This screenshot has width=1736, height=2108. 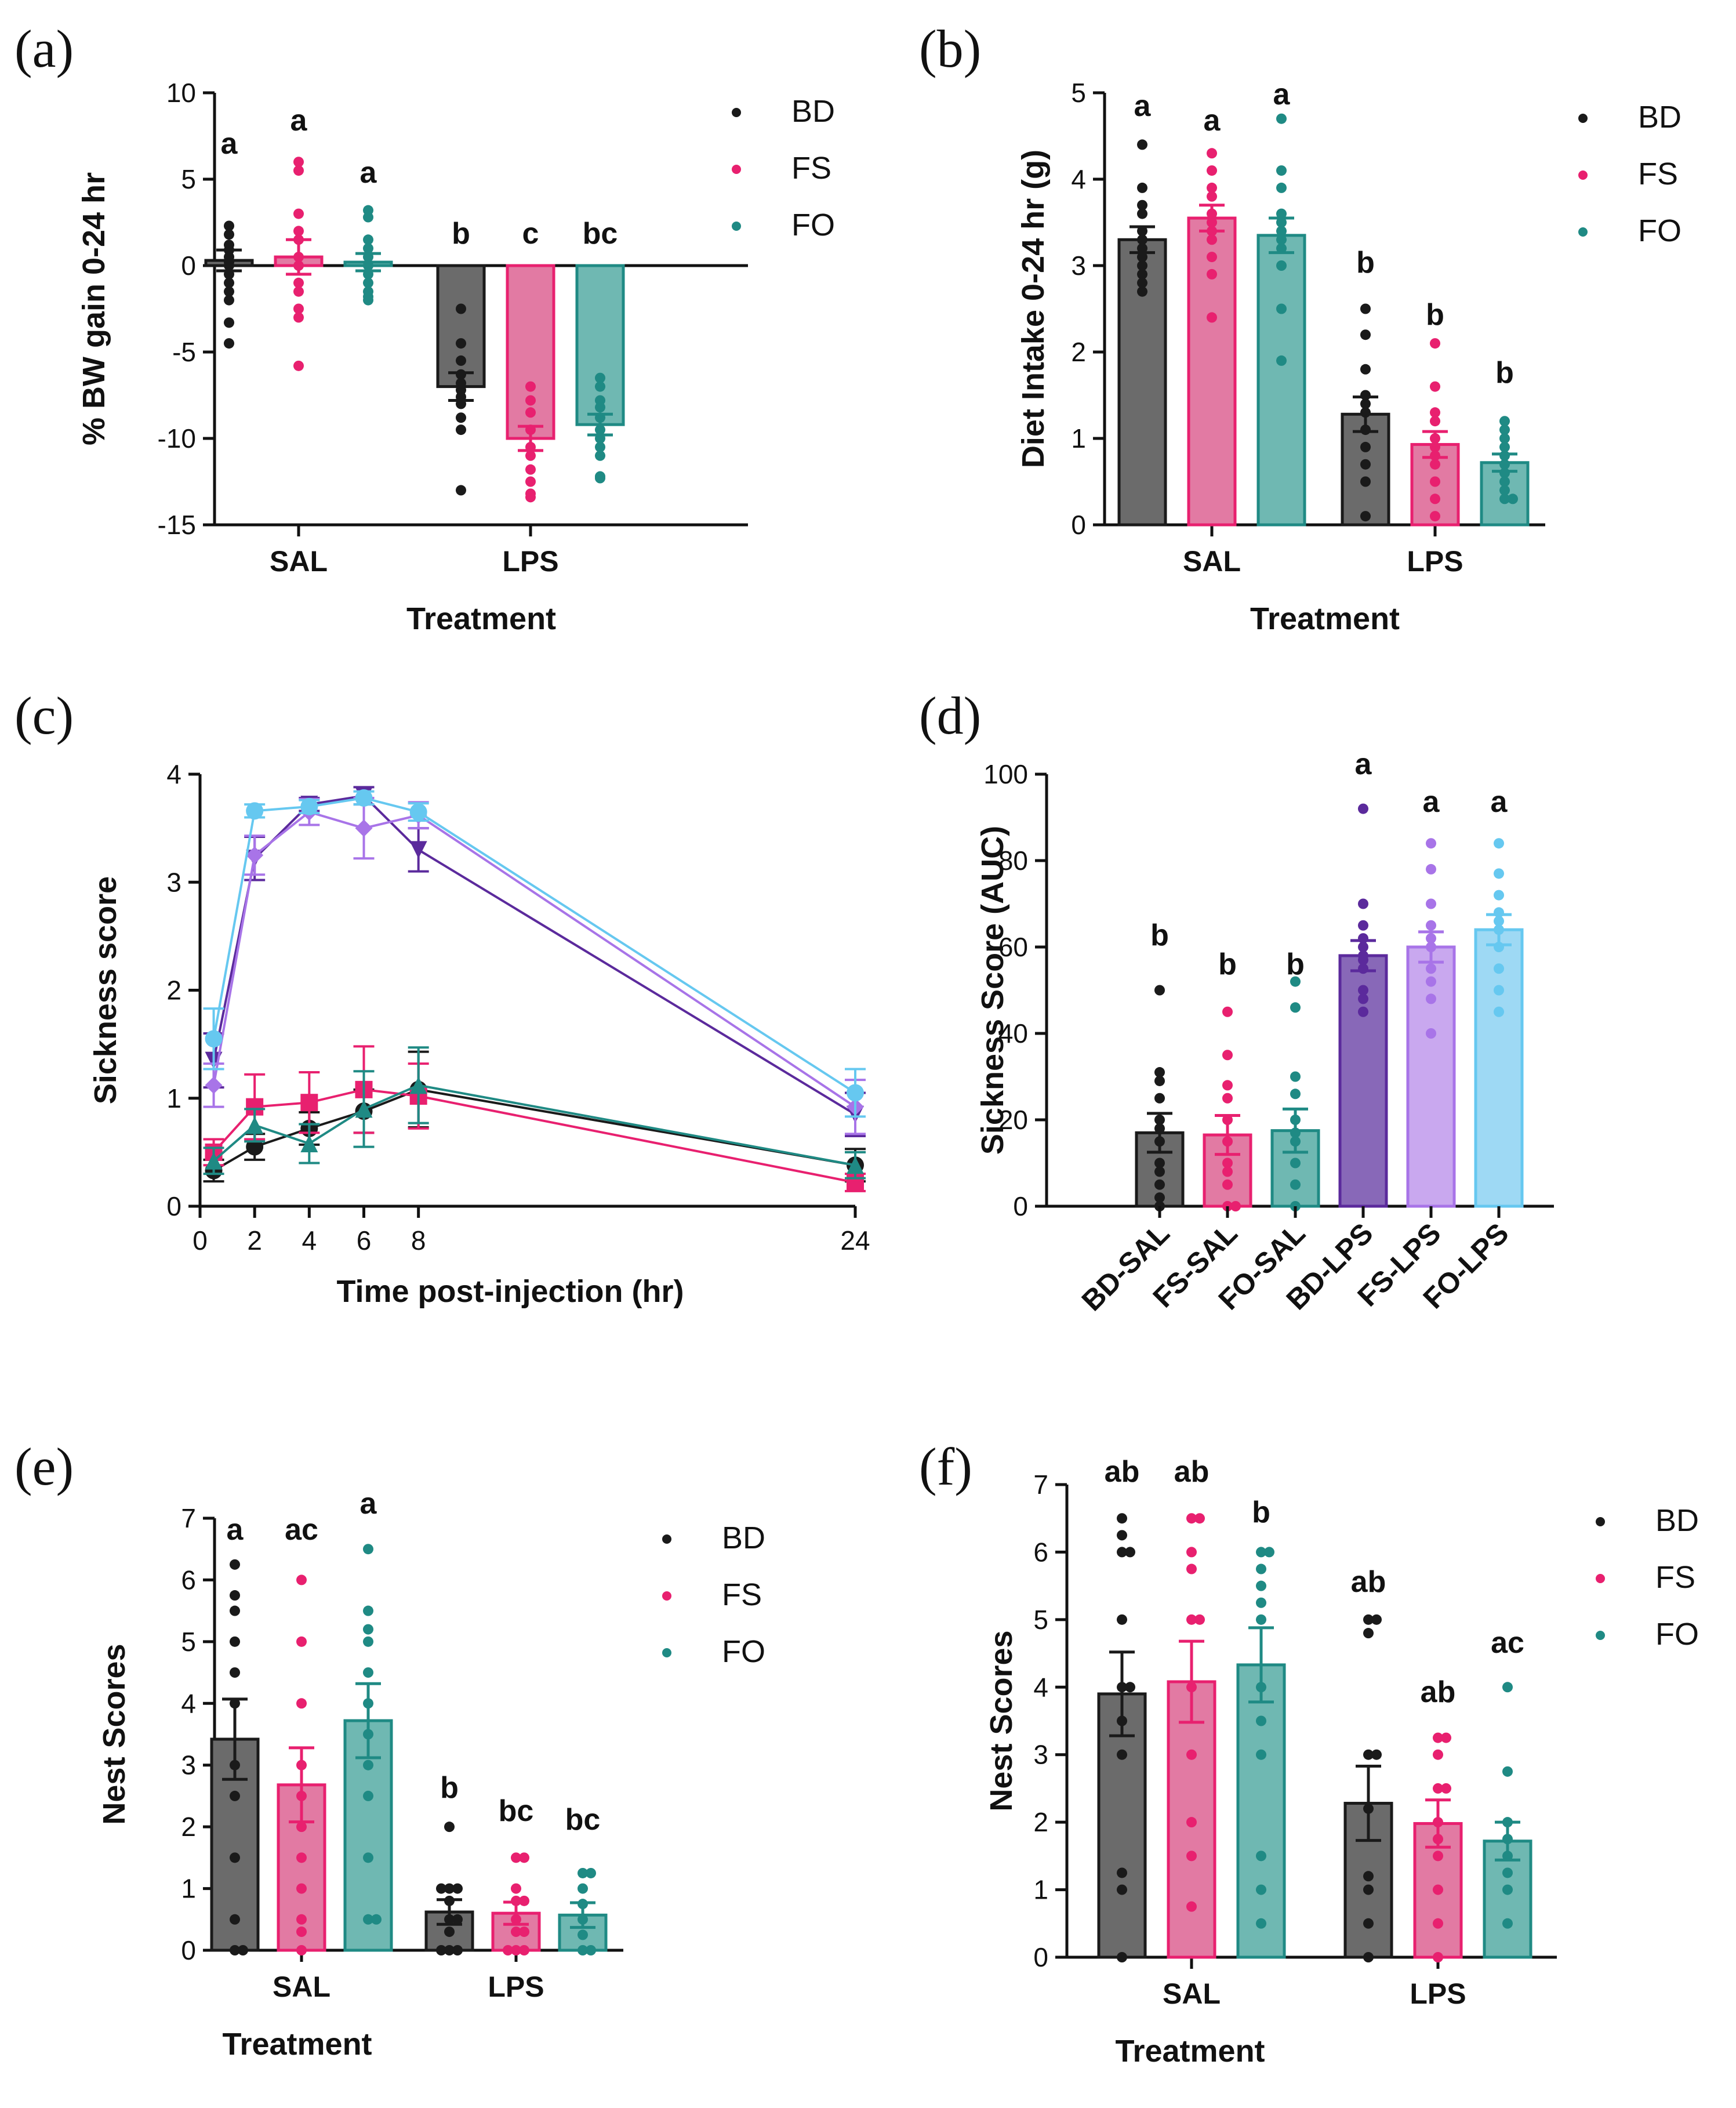 I want to click on significance-letter: ab, so click(x=1192, y=1472).